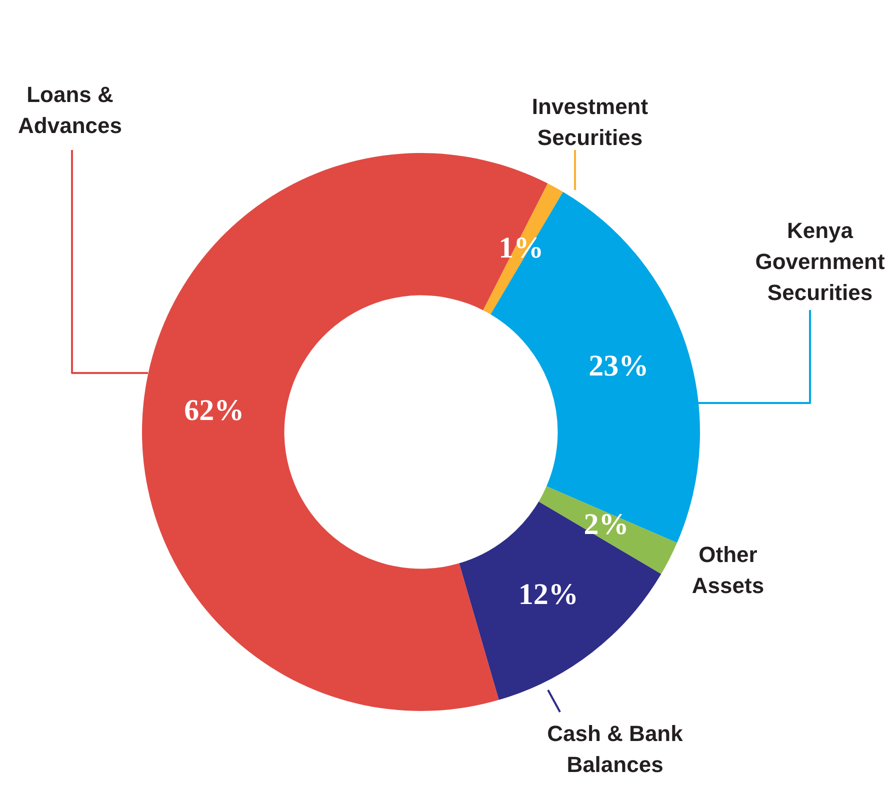  What do you see at coordinates (214, 411) in the screenshot?
I see `data-label: 62%` at bounding box center [214, 411].